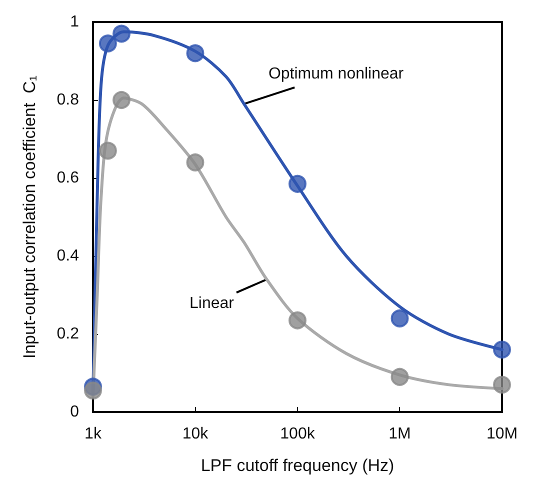  What do you see at coordinates (297, 465) in the screenshot?
I see `x-axis-title: LPF cutoff frequency (Hz)` at bounding box center [297, 465].